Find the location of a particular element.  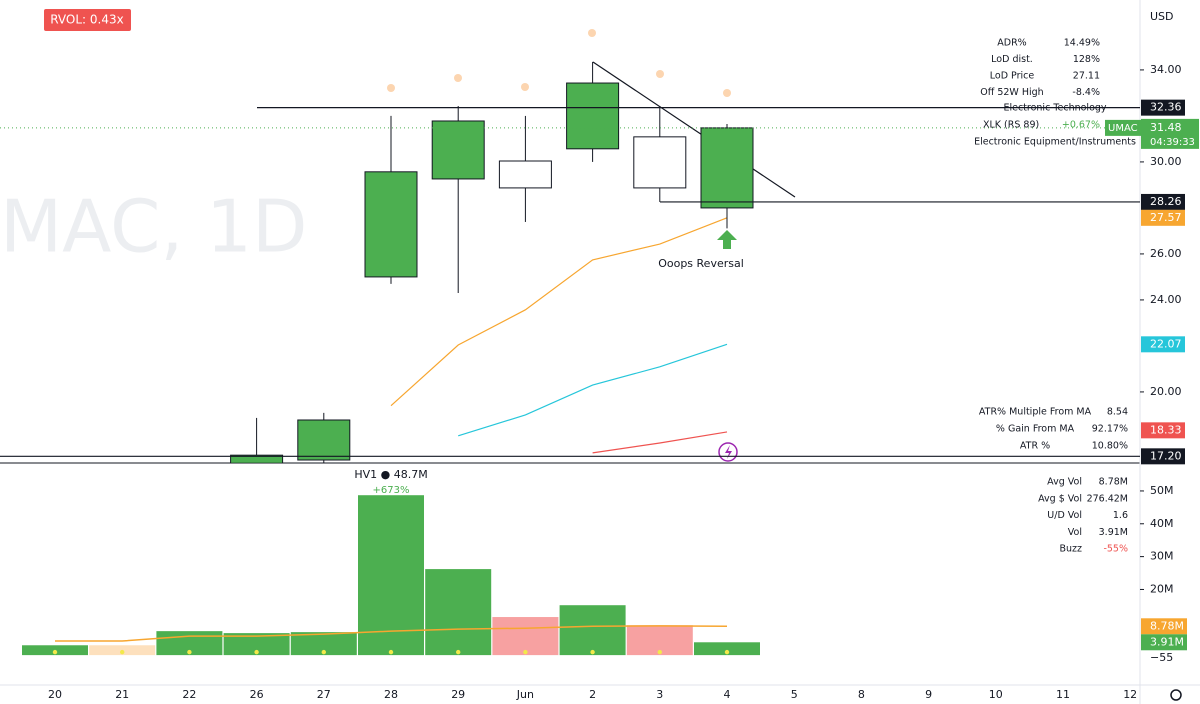

x-tick-label: 22 is located at coordinates (189, 694).